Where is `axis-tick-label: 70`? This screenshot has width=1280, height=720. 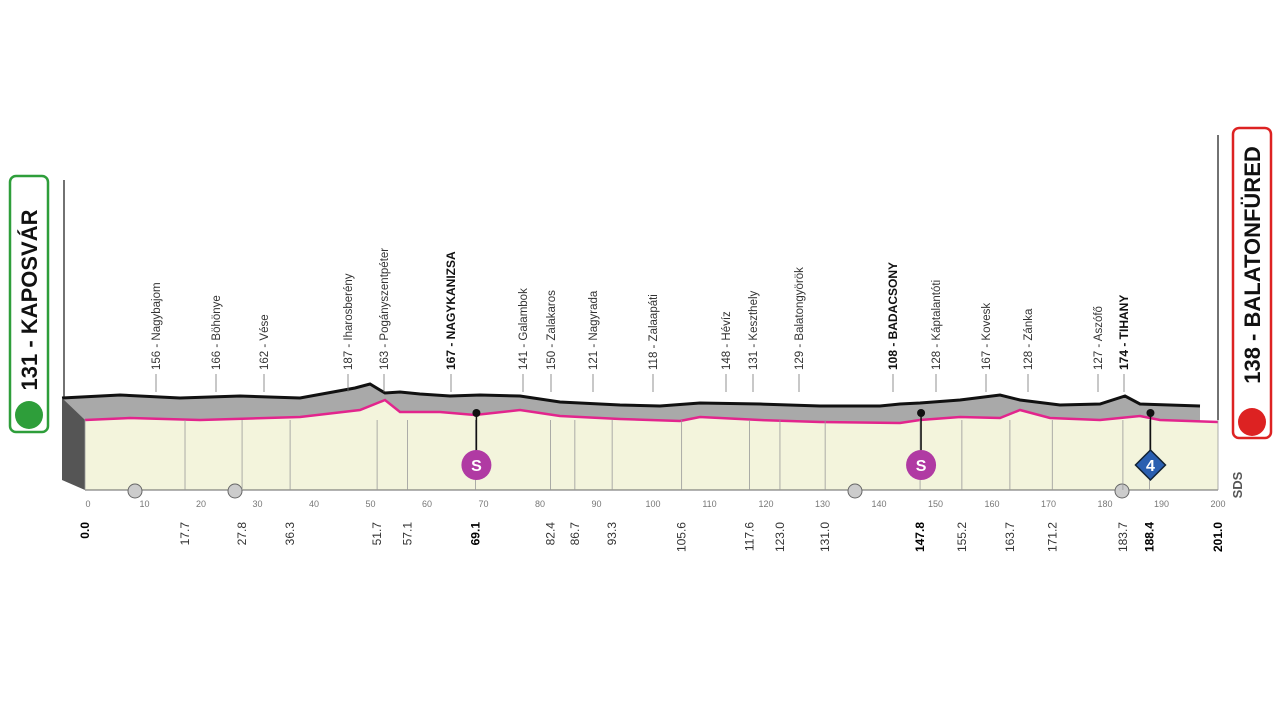
axis-tick-label: 70 is located at coordinates (483, 504).